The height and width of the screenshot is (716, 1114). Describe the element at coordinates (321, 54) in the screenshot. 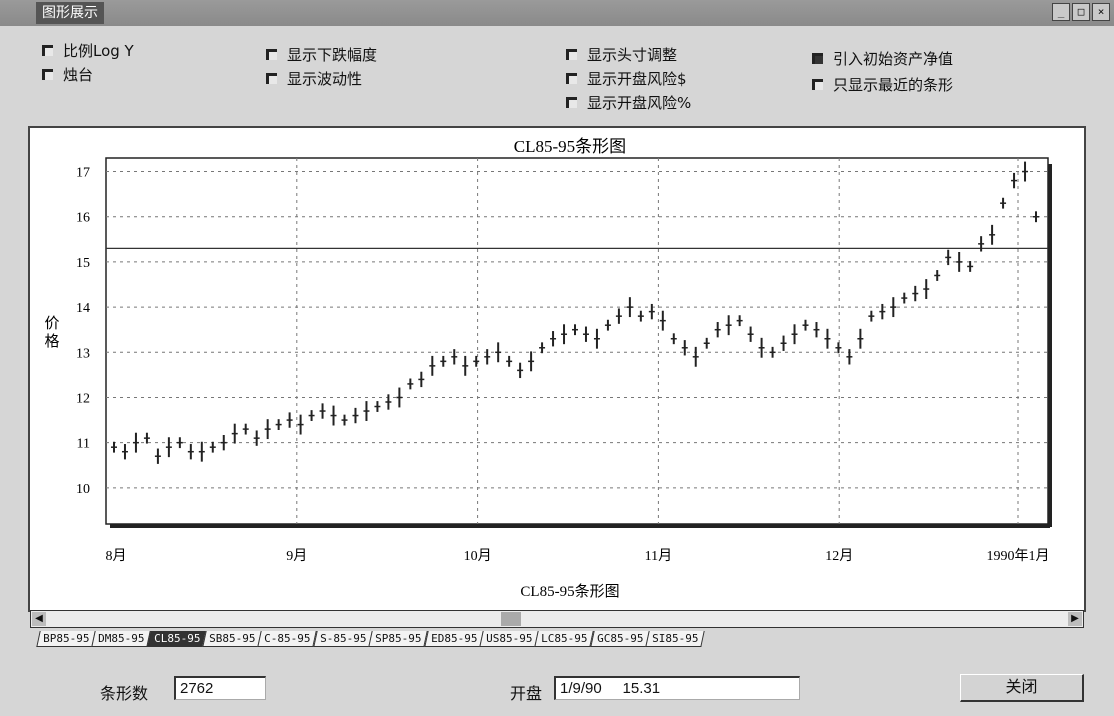

I see `checkbox-drawdown: 显示下跌幅度` at that location.